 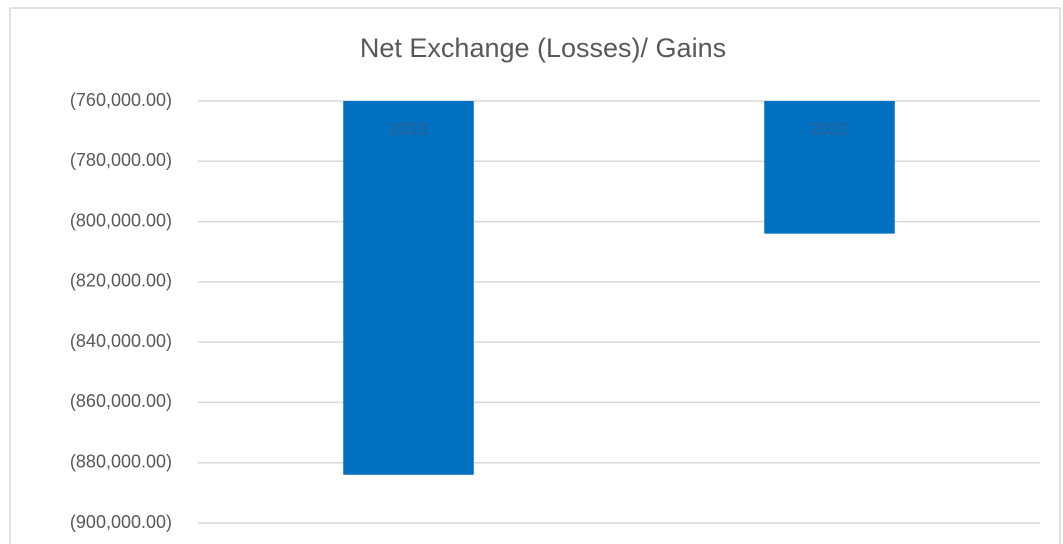 What do you see at coordinates (121, 461) in the screenshot?
I see `y-tick-label: (880,000.00)` at bounding box center [121, 461].